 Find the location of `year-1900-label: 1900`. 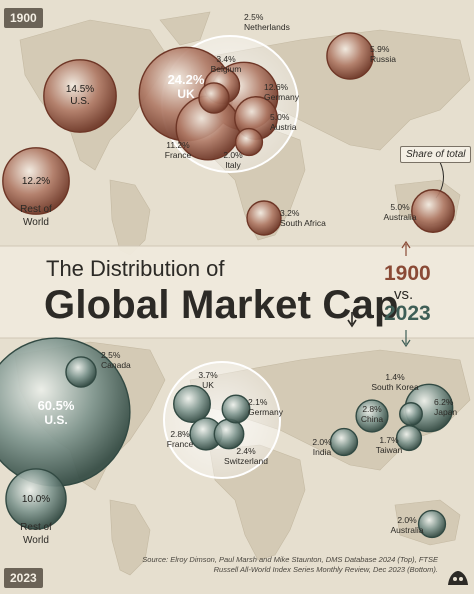

year-1900-label: 1900 is located at coordinates (407, 273).